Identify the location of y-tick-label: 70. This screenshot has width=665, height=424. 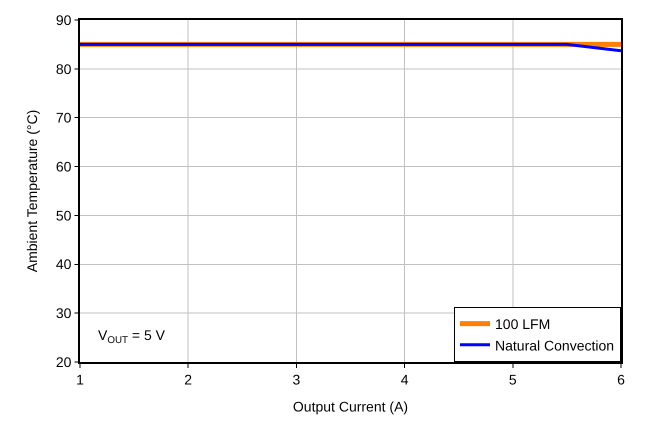
(64, 118).